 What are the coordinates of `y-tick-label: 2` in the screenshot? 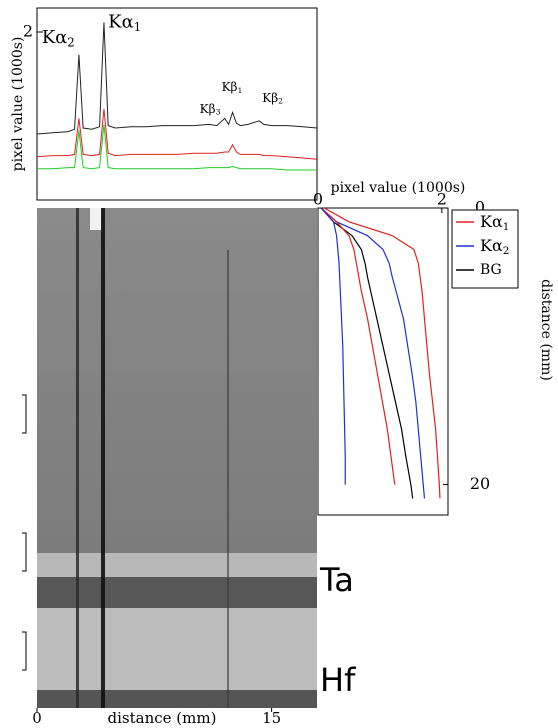 It's located at (28, 31).